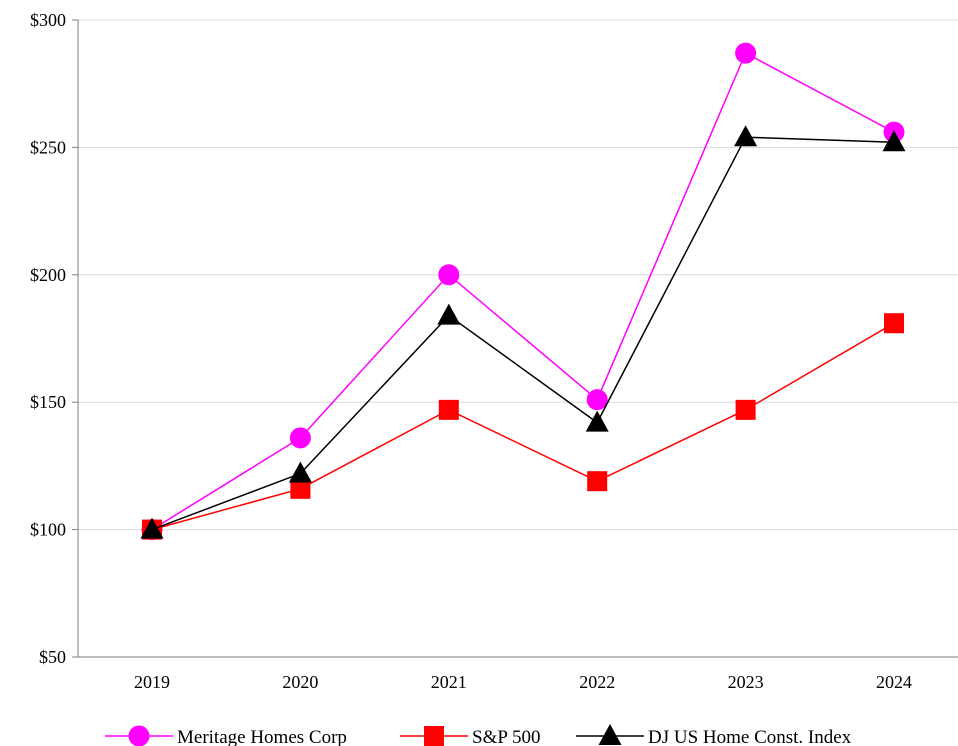  I want to click on legend-label: Meritage Homes Corp, so click(262, 736).